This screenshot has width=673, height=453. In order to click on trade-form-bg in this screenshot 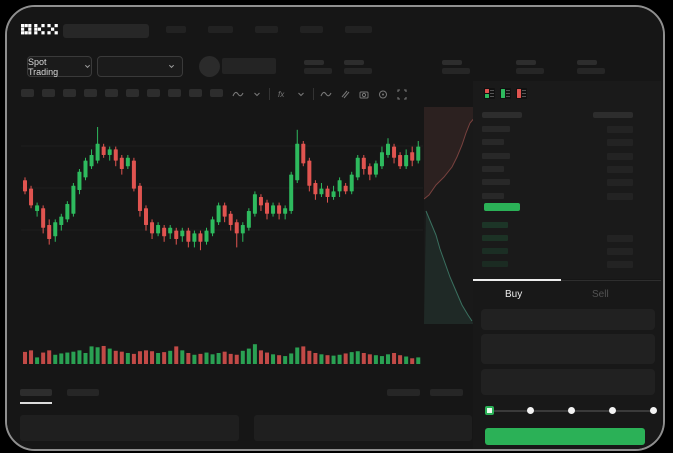, I will do `click(567, 365)`.